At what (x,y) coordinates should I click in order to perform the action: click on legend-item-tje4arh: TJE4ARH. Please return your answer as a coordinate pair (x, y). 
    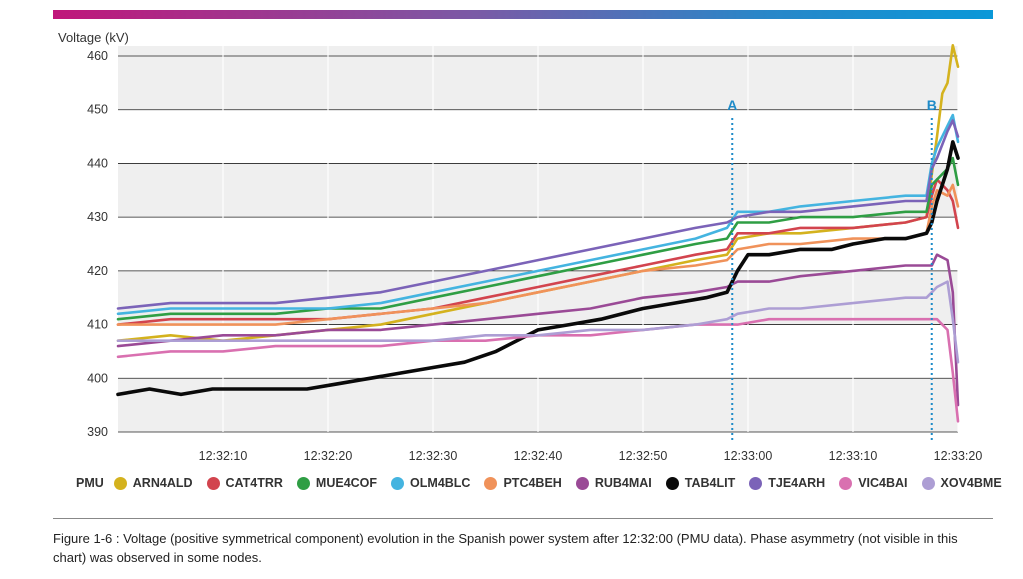
    Looking at the image, I should click on (787, 483).